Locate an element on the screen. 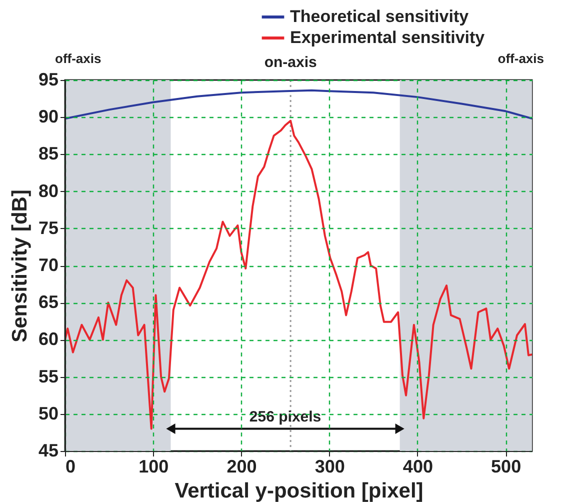  ref-line-label: on-axis is located at coordinates (290, 62).